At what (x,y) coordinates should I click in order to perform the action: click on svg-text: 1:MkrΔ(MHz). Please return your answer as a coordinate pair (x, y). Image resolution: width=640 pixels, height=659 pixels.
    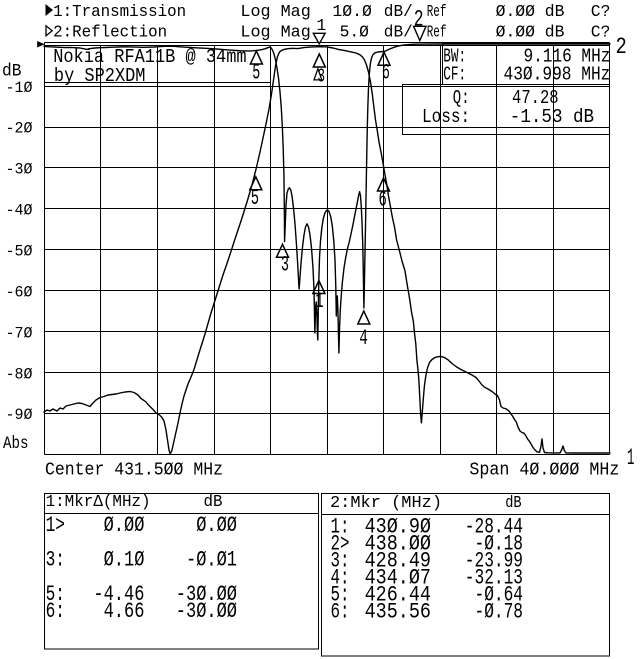
    Looking at the image, I should click on (98, 502).